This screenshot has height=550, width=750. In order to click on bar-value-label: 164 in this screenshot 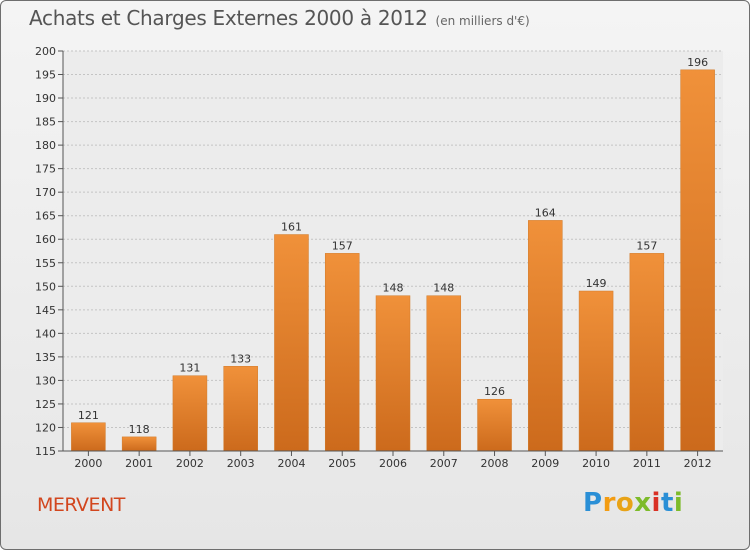, I will do `click(545, 212)`.